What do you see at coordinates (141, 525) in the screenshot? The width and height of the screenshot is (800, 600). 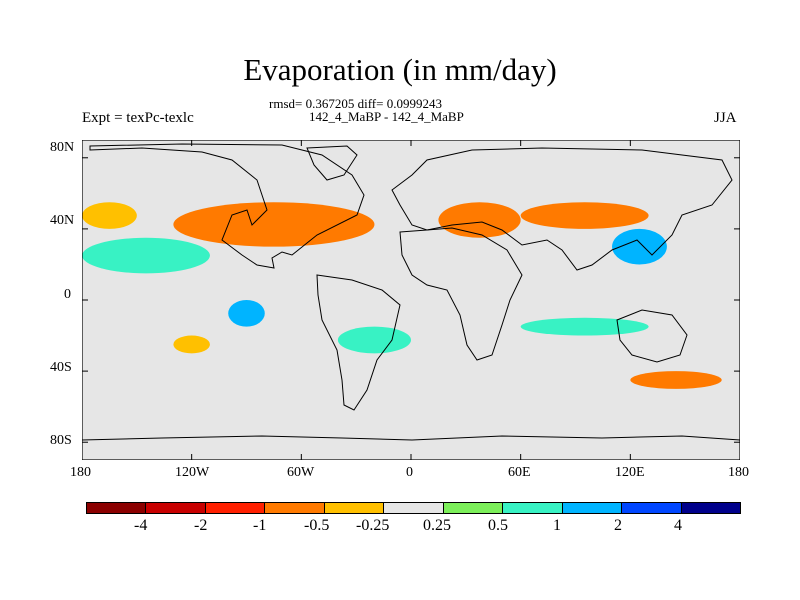 I see `colorbar-label: -4` at bounding box center [141, 525].